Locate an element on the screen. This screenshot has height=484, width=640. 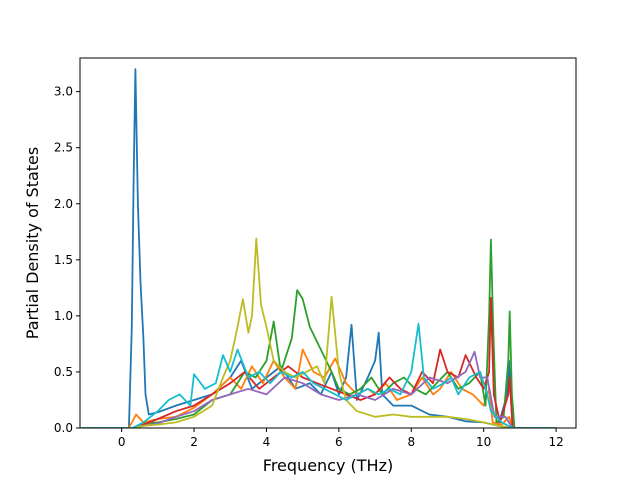
y-tick-label: 2.0 is located at coordinates (63, 204).